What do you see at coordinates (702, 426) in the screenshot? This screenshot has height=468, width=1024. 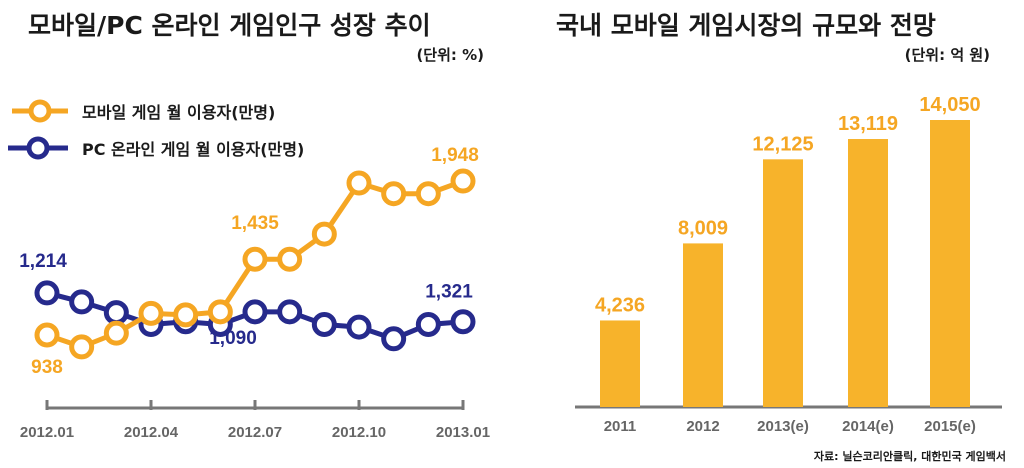 I see `x-tick-label: 2012` at bounding box center [702, 426].